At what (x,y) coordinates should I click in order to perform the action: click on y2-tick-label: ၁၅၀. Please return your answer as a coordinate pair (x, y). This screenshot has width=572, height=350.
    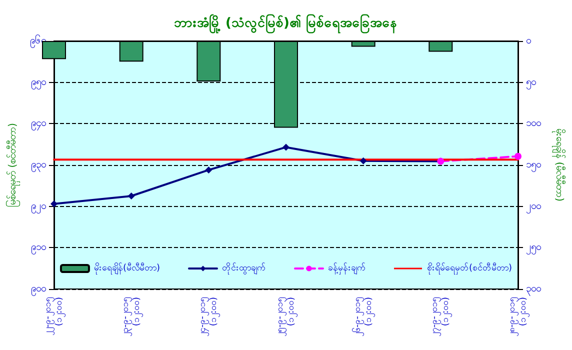
    Looking at the image, I should click on (533, 166).